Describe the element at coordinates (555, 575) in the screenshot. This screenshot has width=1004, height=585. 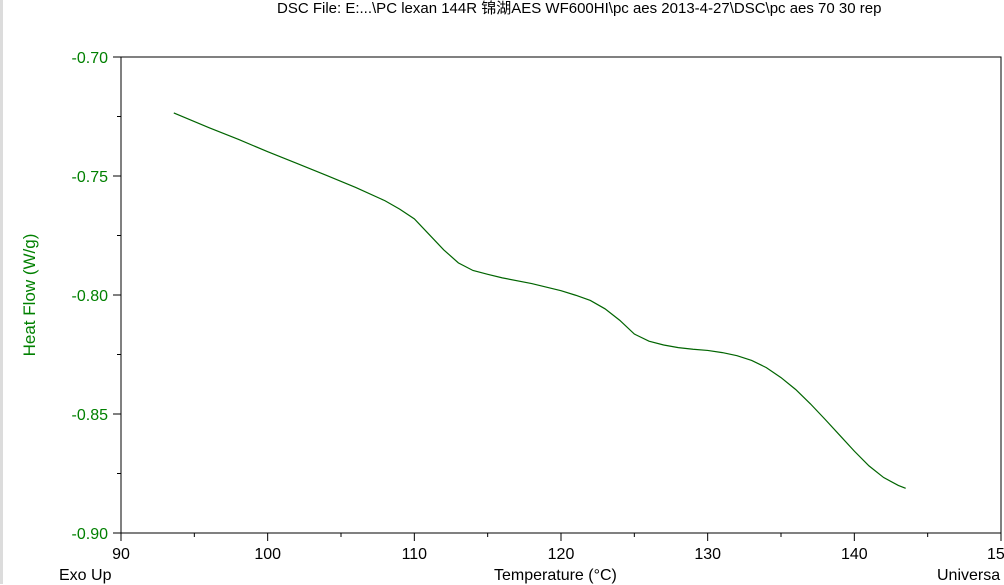
I see `x-axis-label: Temperature (°C)` at that location.